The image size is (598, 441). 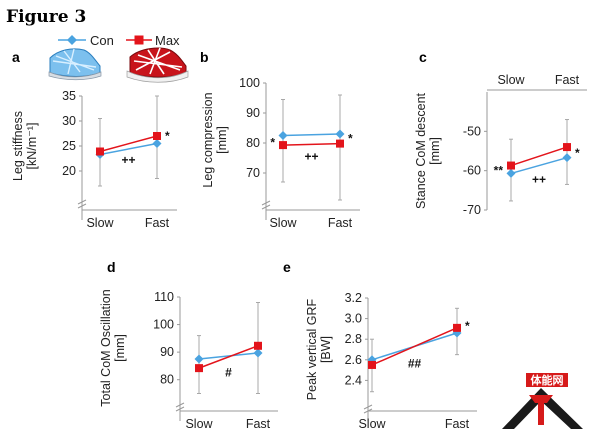 I want to click on annotation-c-1: *, so click(x=577, y=153).